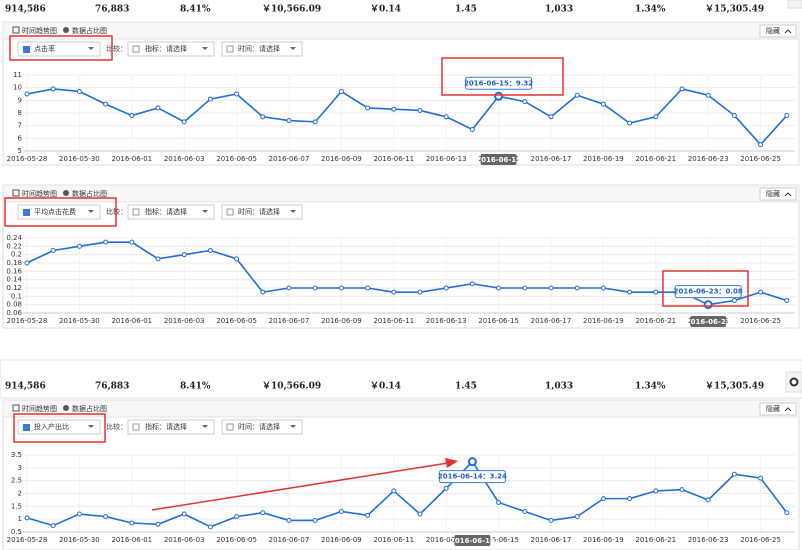 Image resolution: width=802 pixels, height=550 pixels. What do you see at coordinates (17, 75) in the screenshot?
I see `y-tick-label: 11` at bounding box center [17, 75].